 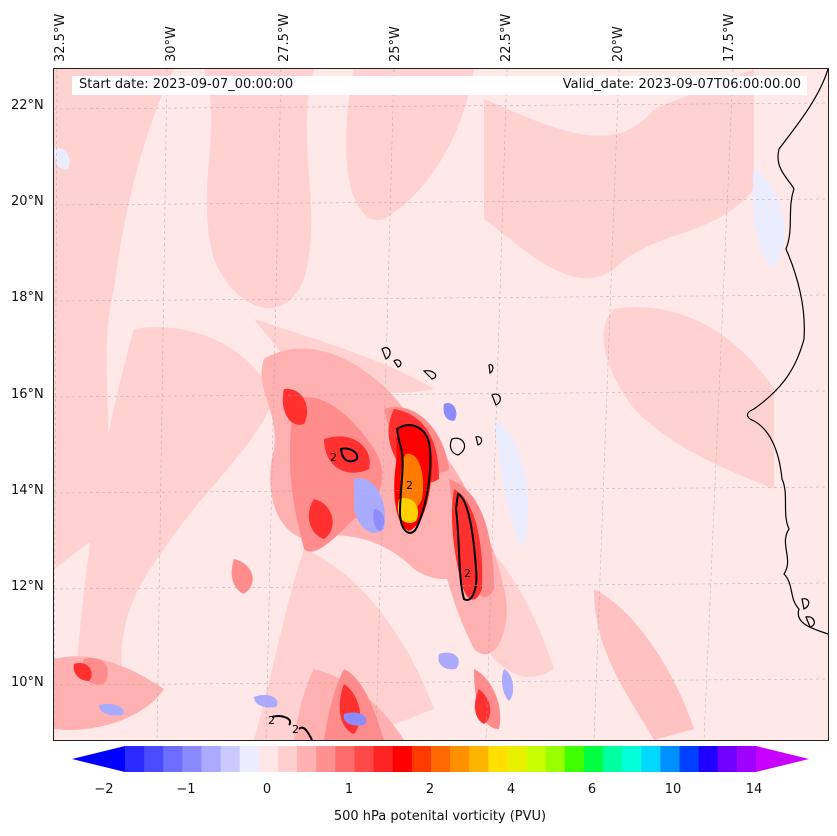 What do you see at coordinates (27, 682) in the screenshot?
I see `latitude-label: 10°N` at bounding box center [27, 682].